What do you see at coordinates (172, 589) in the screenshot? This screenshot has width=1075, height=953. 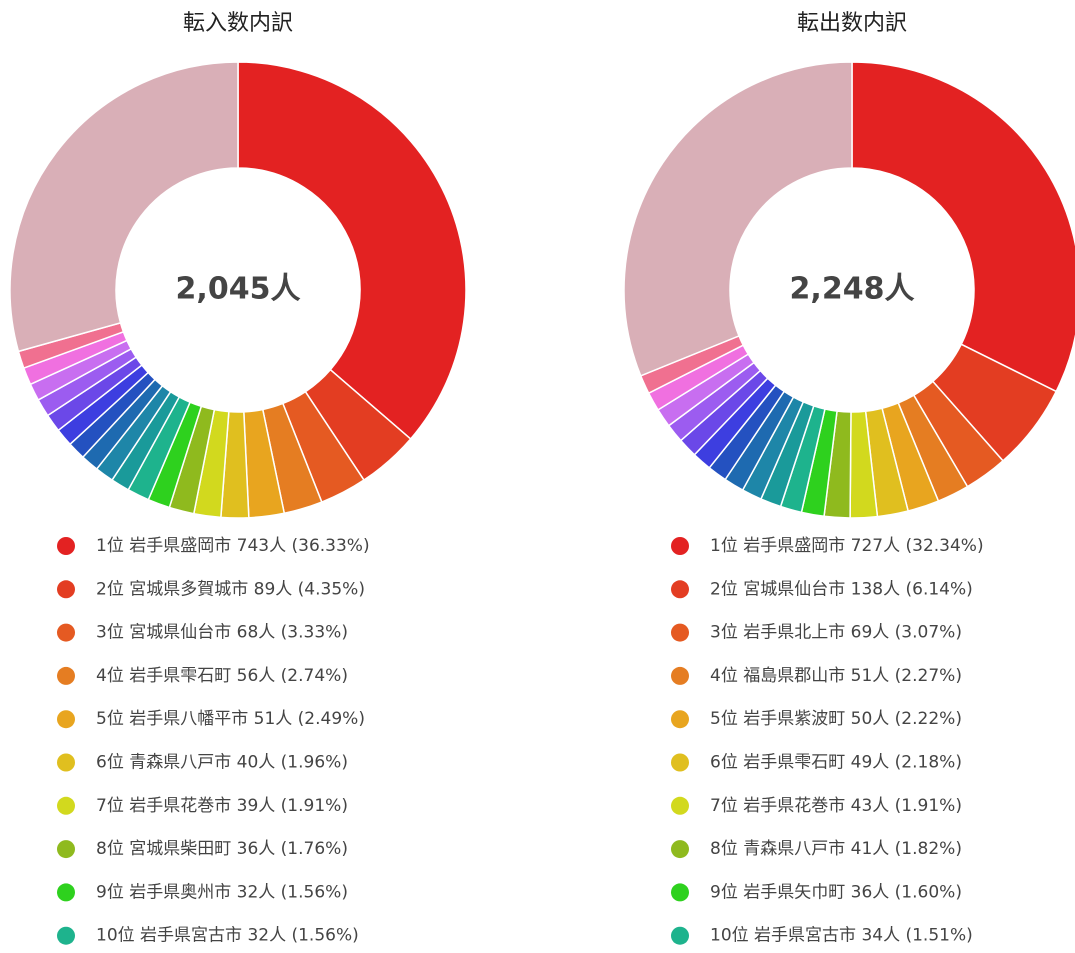 I see `legend-label: 2位 宮城県多賀城市` at bounding box center [172, 589].